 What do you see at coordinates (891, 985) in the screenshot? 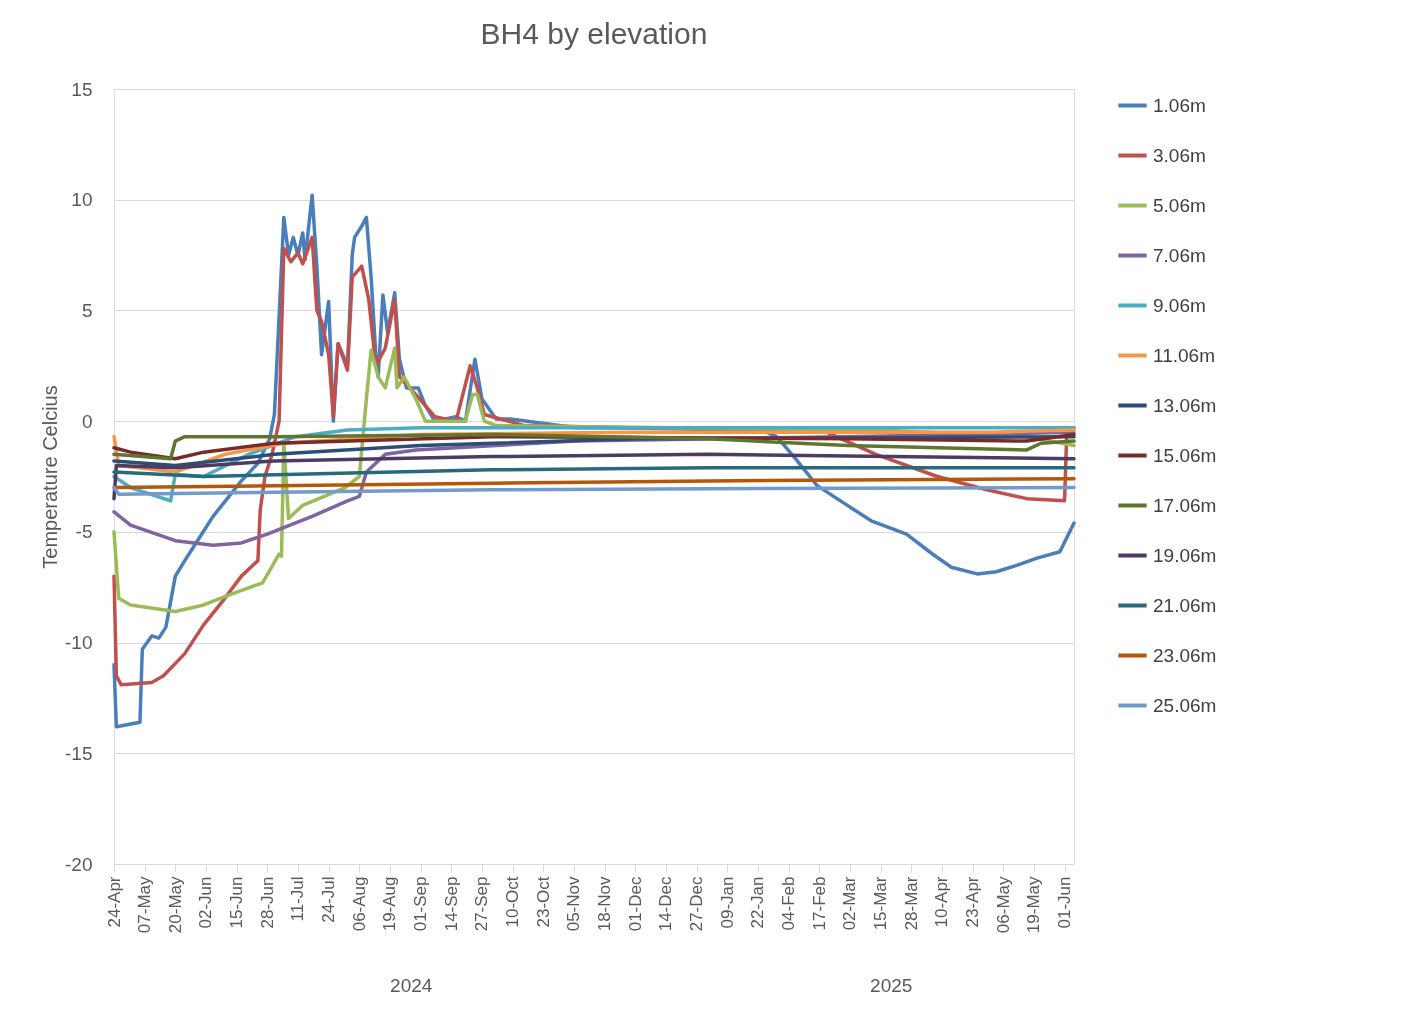
I see `text: 2025` at bounding box center [891, 985].